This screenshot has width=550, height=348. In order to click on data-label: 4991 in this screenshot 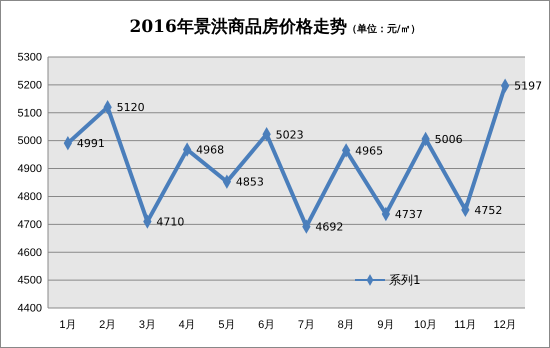, I will do `click(90, 143)`.